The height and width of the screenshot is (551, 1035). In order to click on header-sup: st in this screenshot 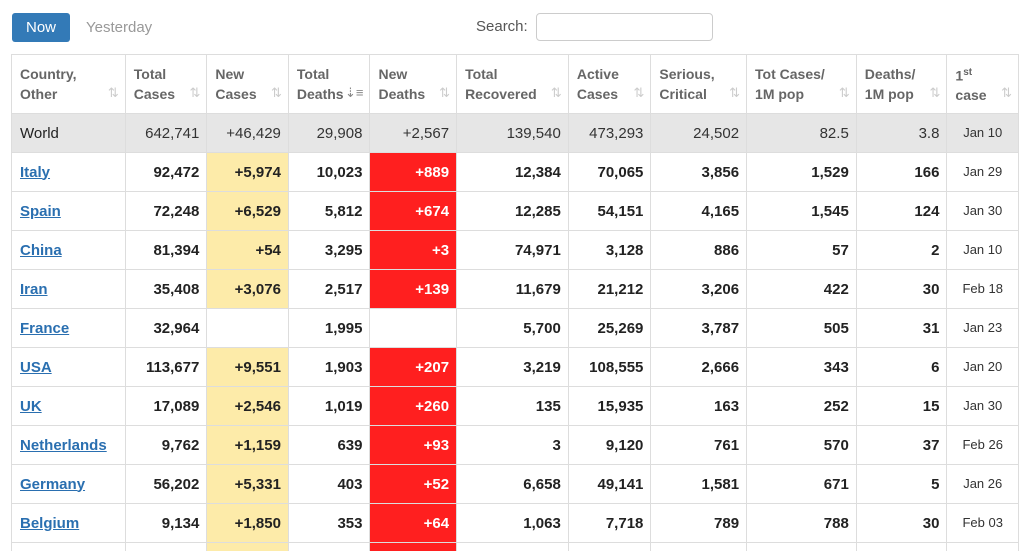, I will do `click(968, 72)`.